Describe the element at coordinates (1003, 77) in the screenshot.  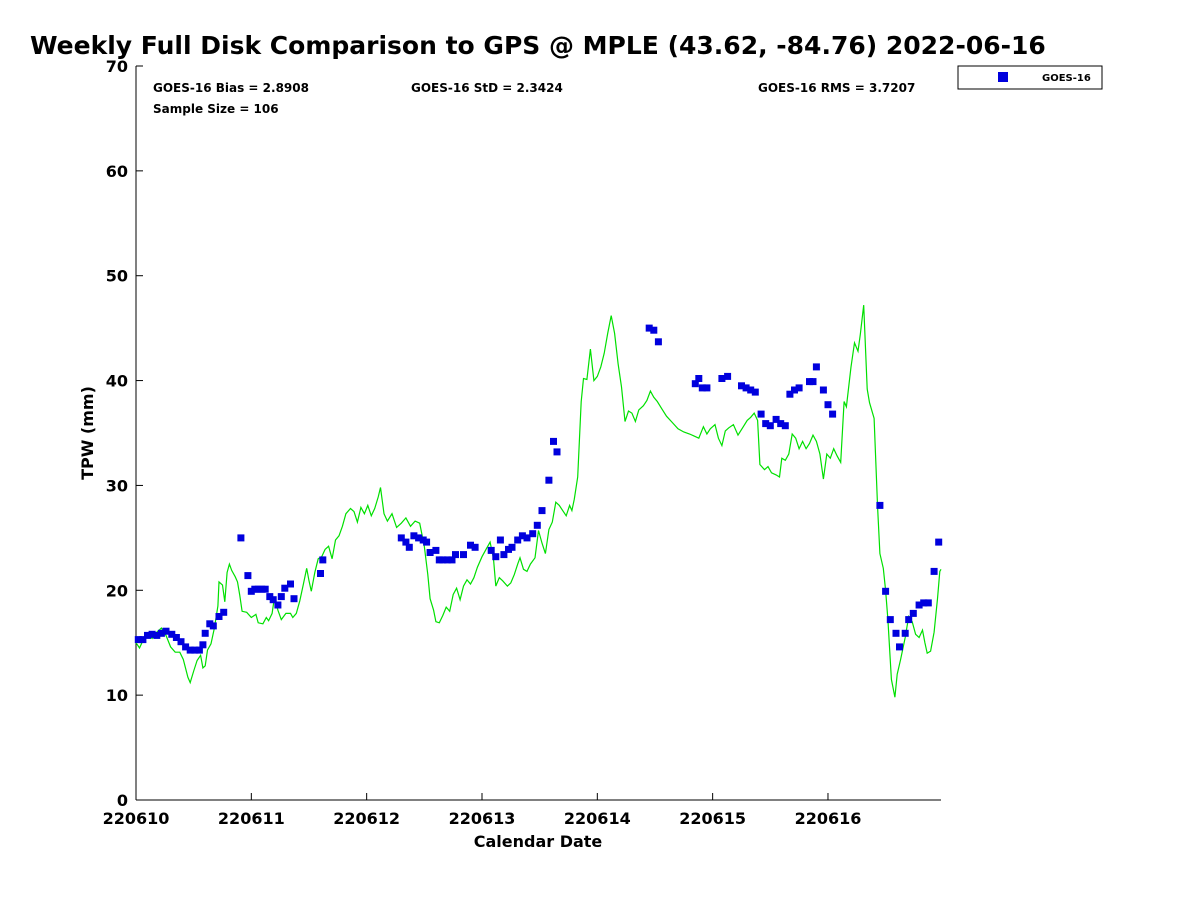
I see `legend-marker-goes16` at that location.